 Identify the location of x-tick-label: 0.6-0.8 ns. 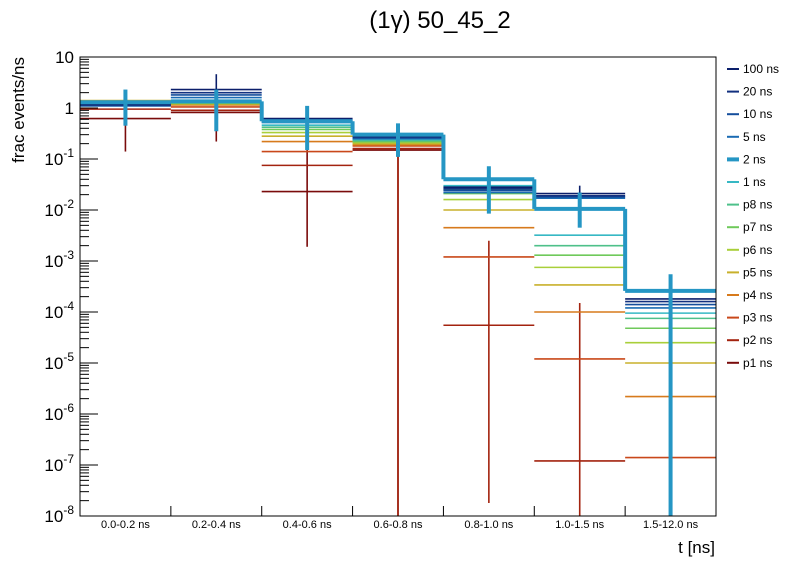
(398, 525).